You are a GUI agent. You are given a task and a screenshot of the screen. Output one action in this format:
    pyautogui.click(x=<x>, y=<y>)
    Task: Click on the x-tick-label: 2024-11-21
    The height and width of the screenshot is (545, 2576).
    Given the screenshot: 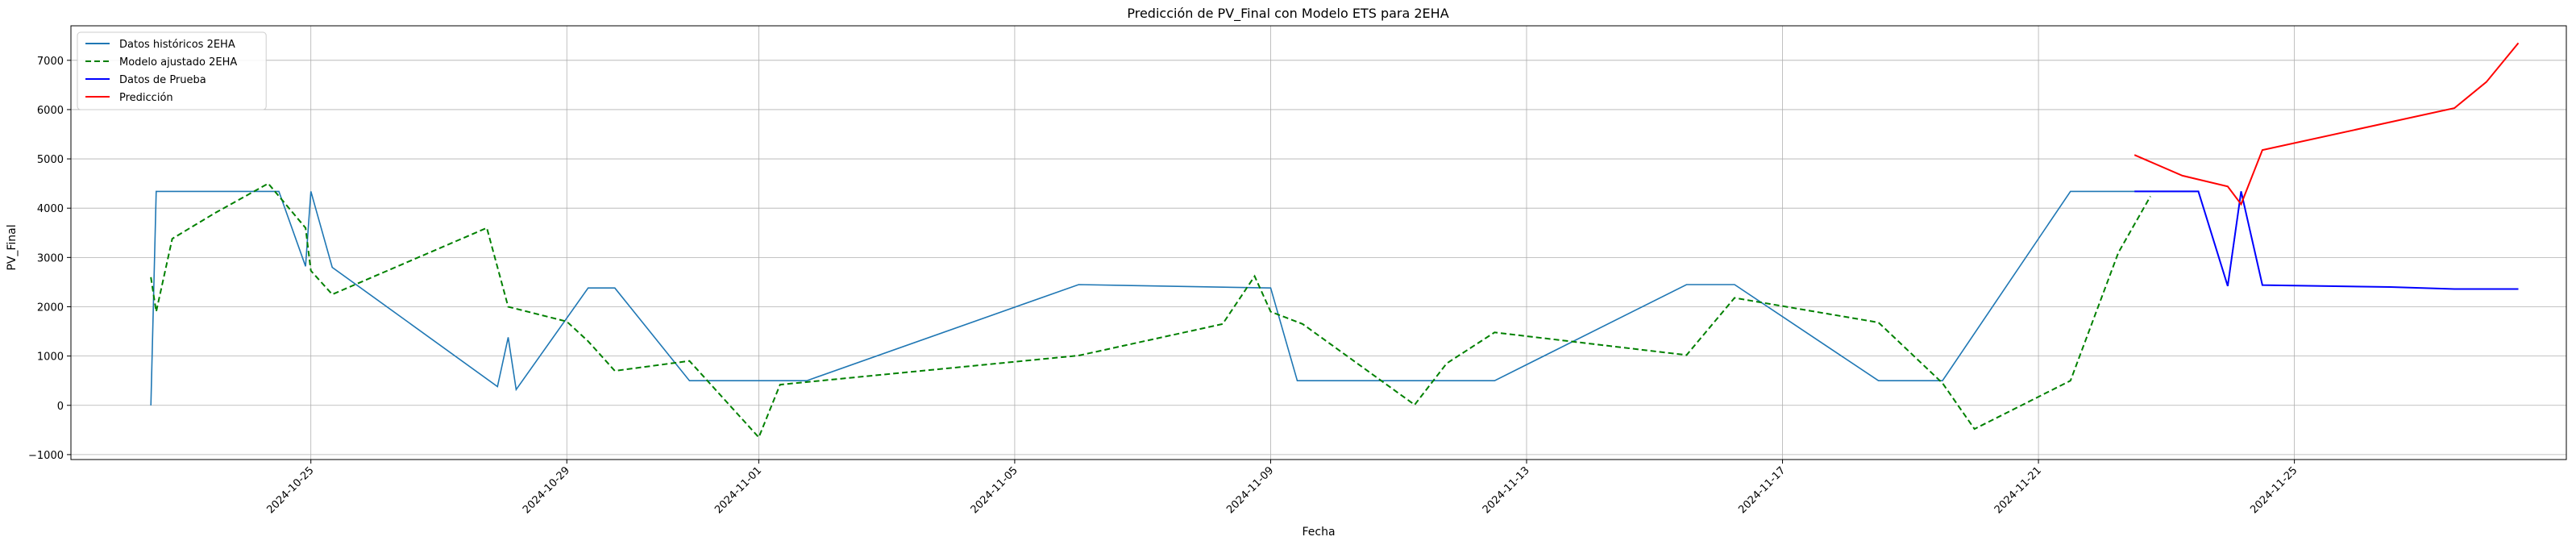 What is the action you would take?
    pyautogui.click(x=2018, y=490)
    